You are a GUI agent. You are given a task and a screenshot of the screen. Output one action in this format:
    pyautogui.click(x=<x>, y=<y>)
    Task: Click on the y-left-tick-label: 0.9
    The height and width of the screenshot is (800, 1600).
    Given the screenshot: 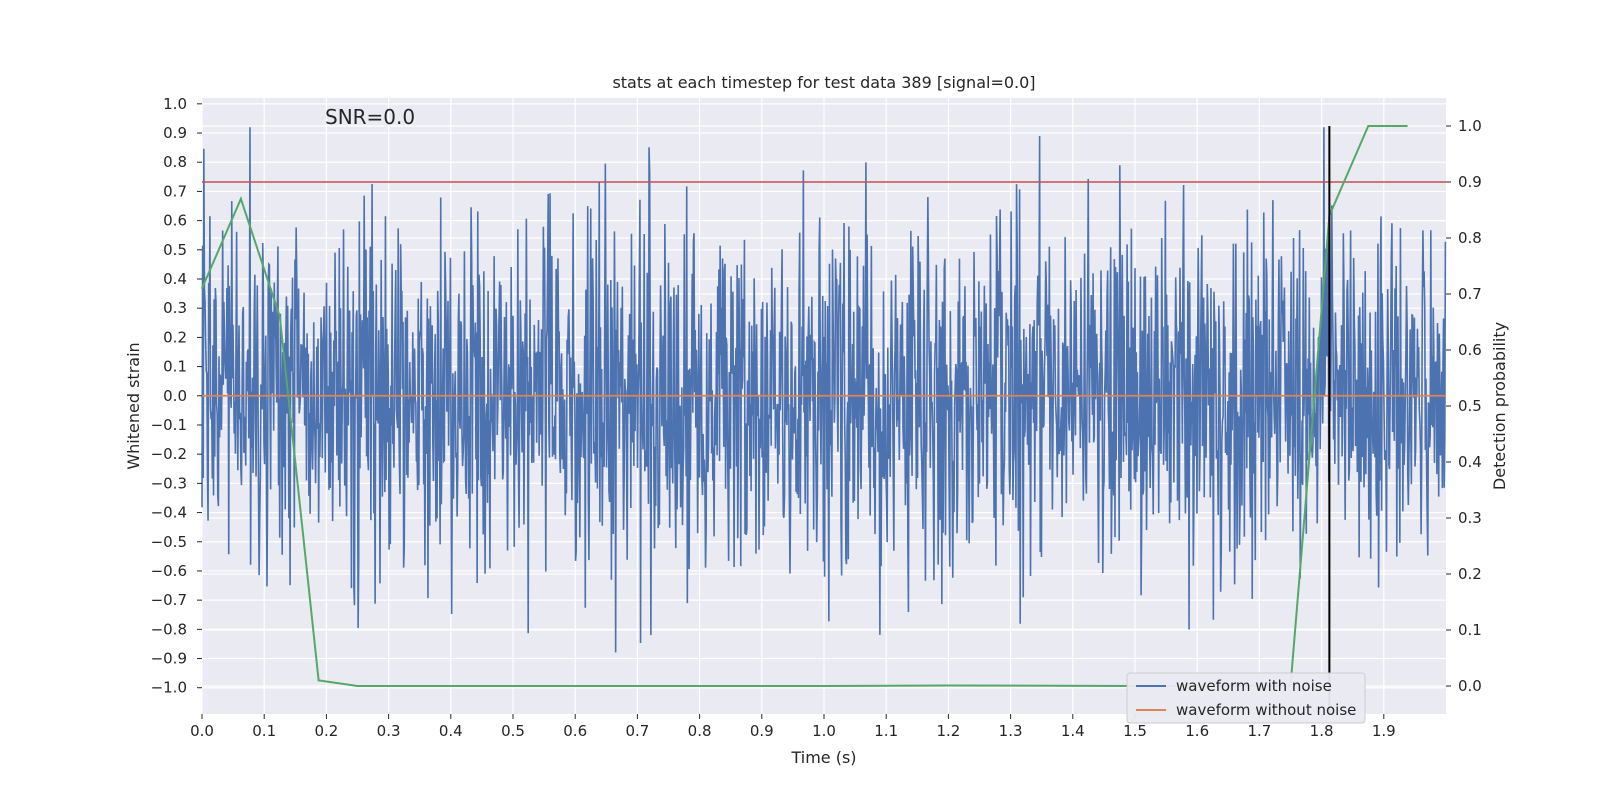 What is the action you would take?
    pyautogui.click(x=175, y=133)
    